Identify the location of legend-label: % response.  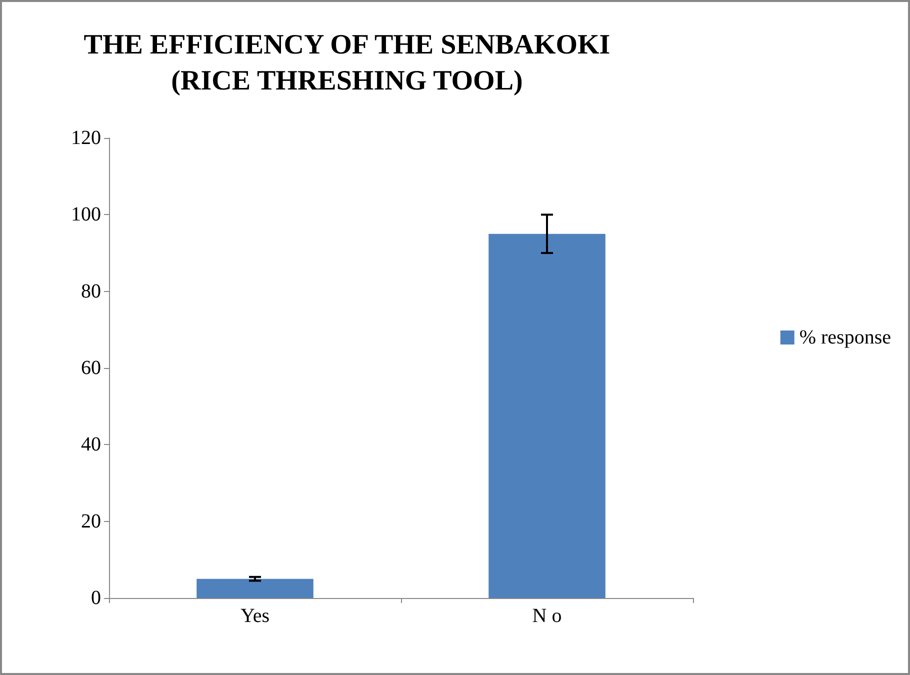
(845, 337).